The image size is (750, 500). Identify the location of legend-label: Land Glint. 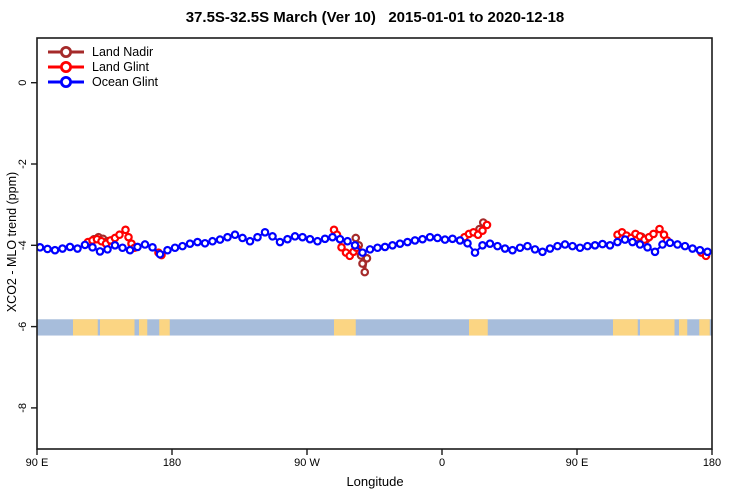
(121, 67).